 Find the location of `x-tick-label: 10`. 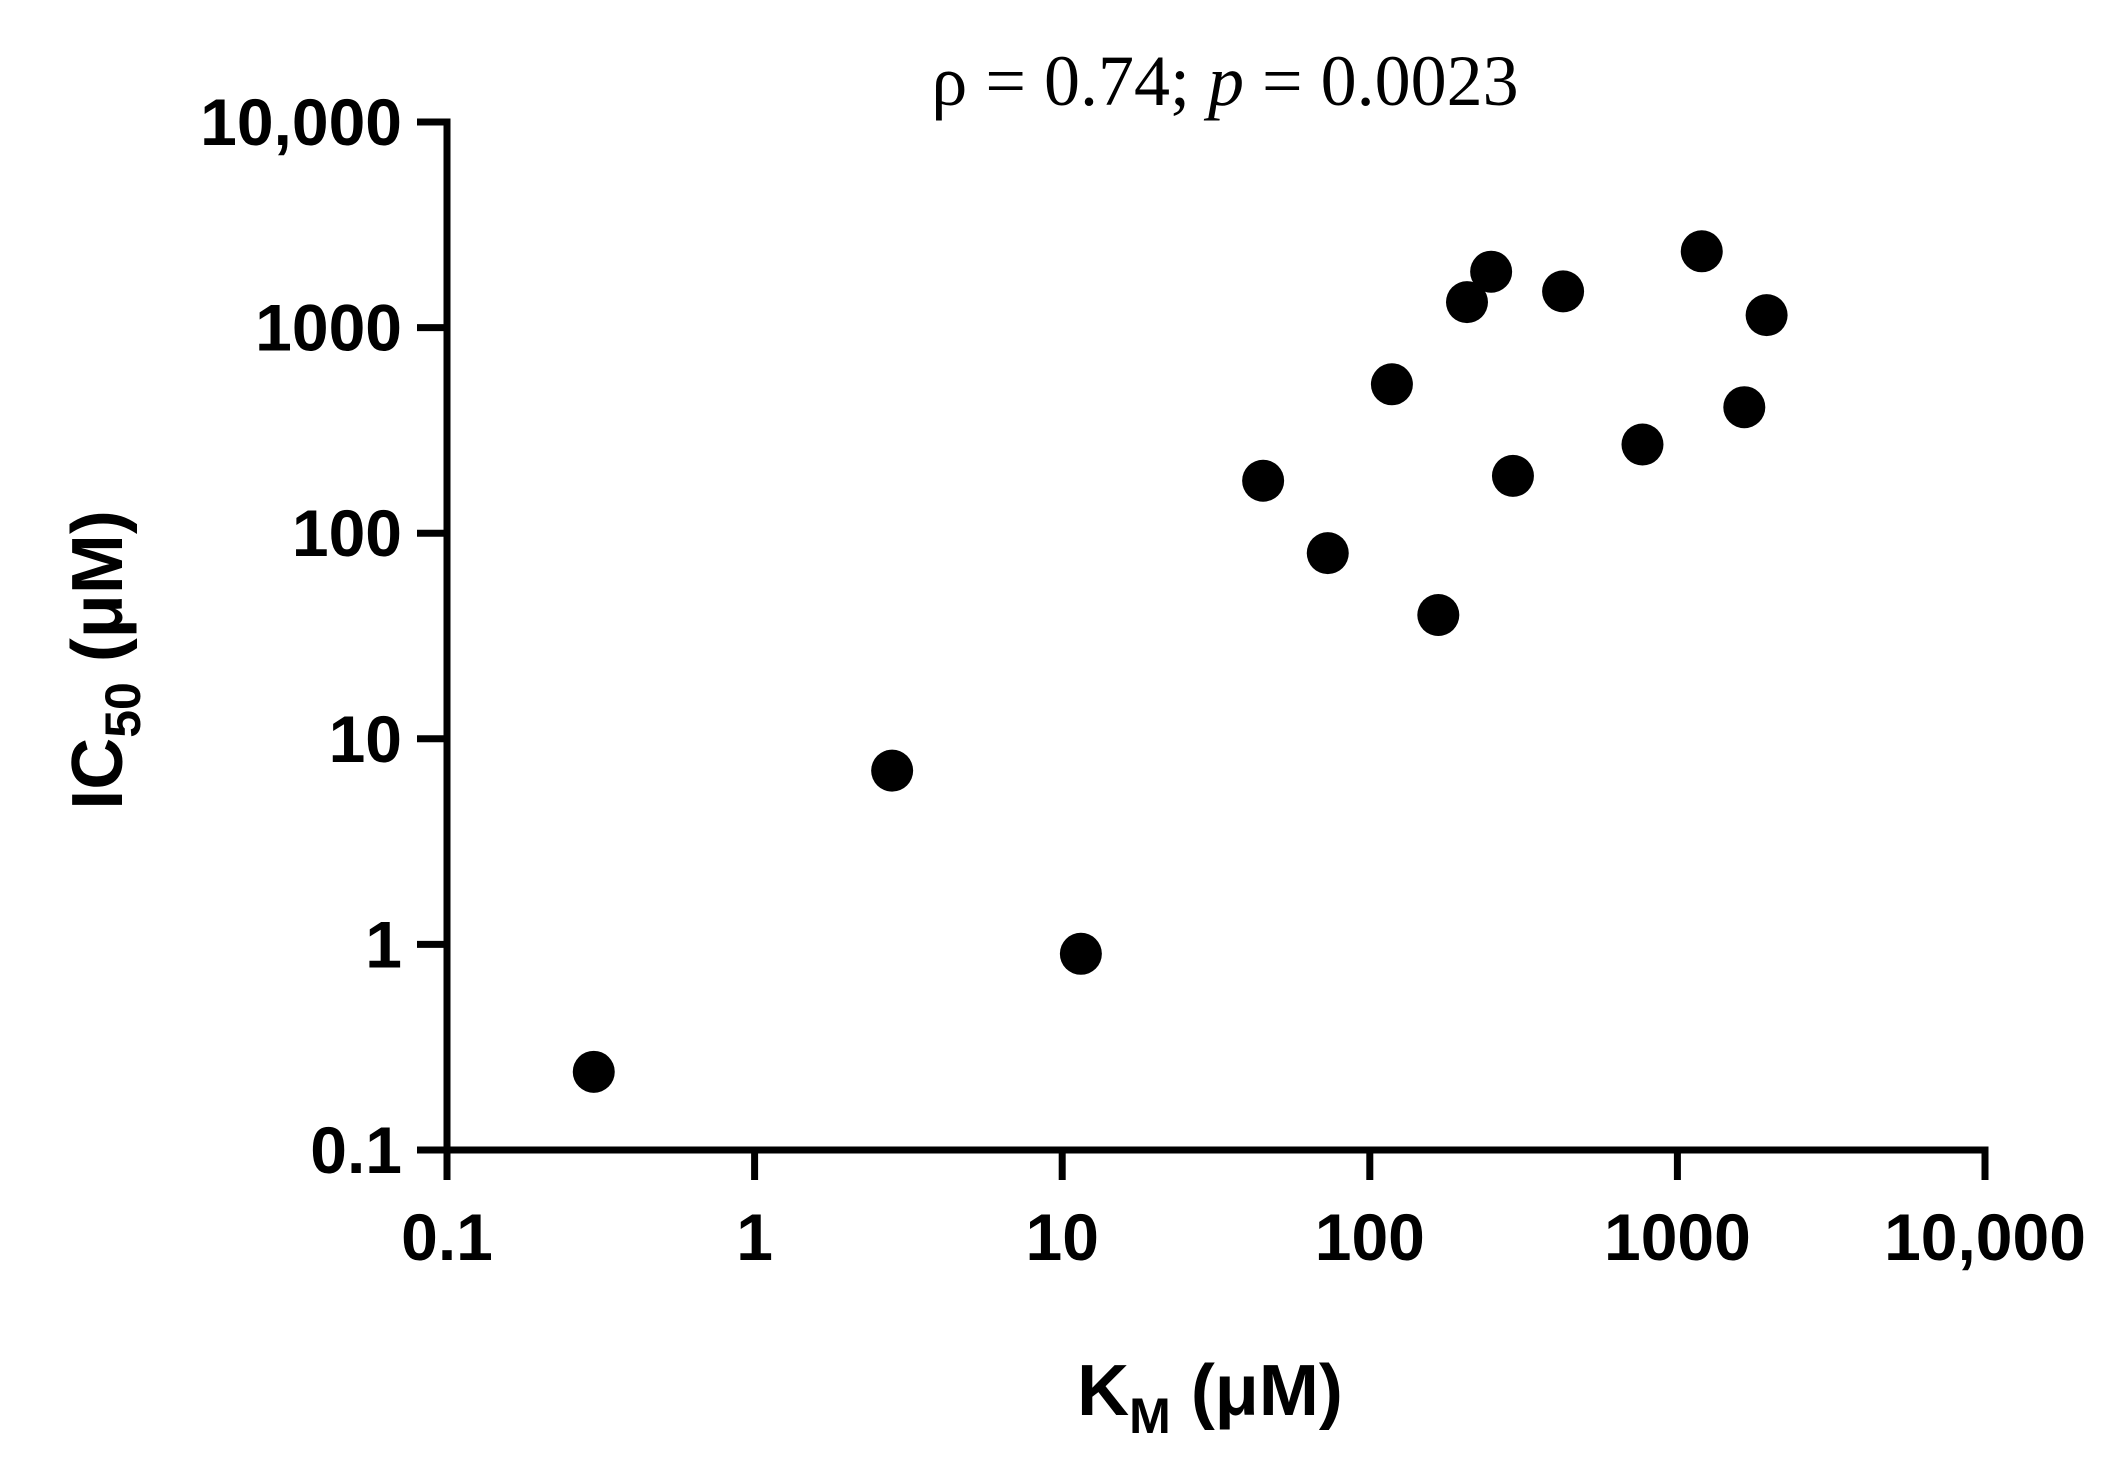

x-tick-label: 10 is located at coordinates (1061, 1237).